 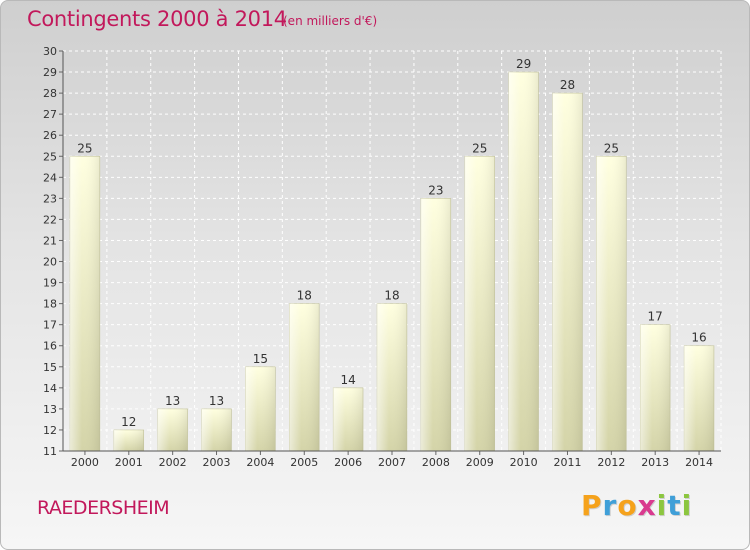 What do you see at coordinates (304, 296) in the screenshot?
I see `value-label-2005: 18` at bounding box center [304, 296].